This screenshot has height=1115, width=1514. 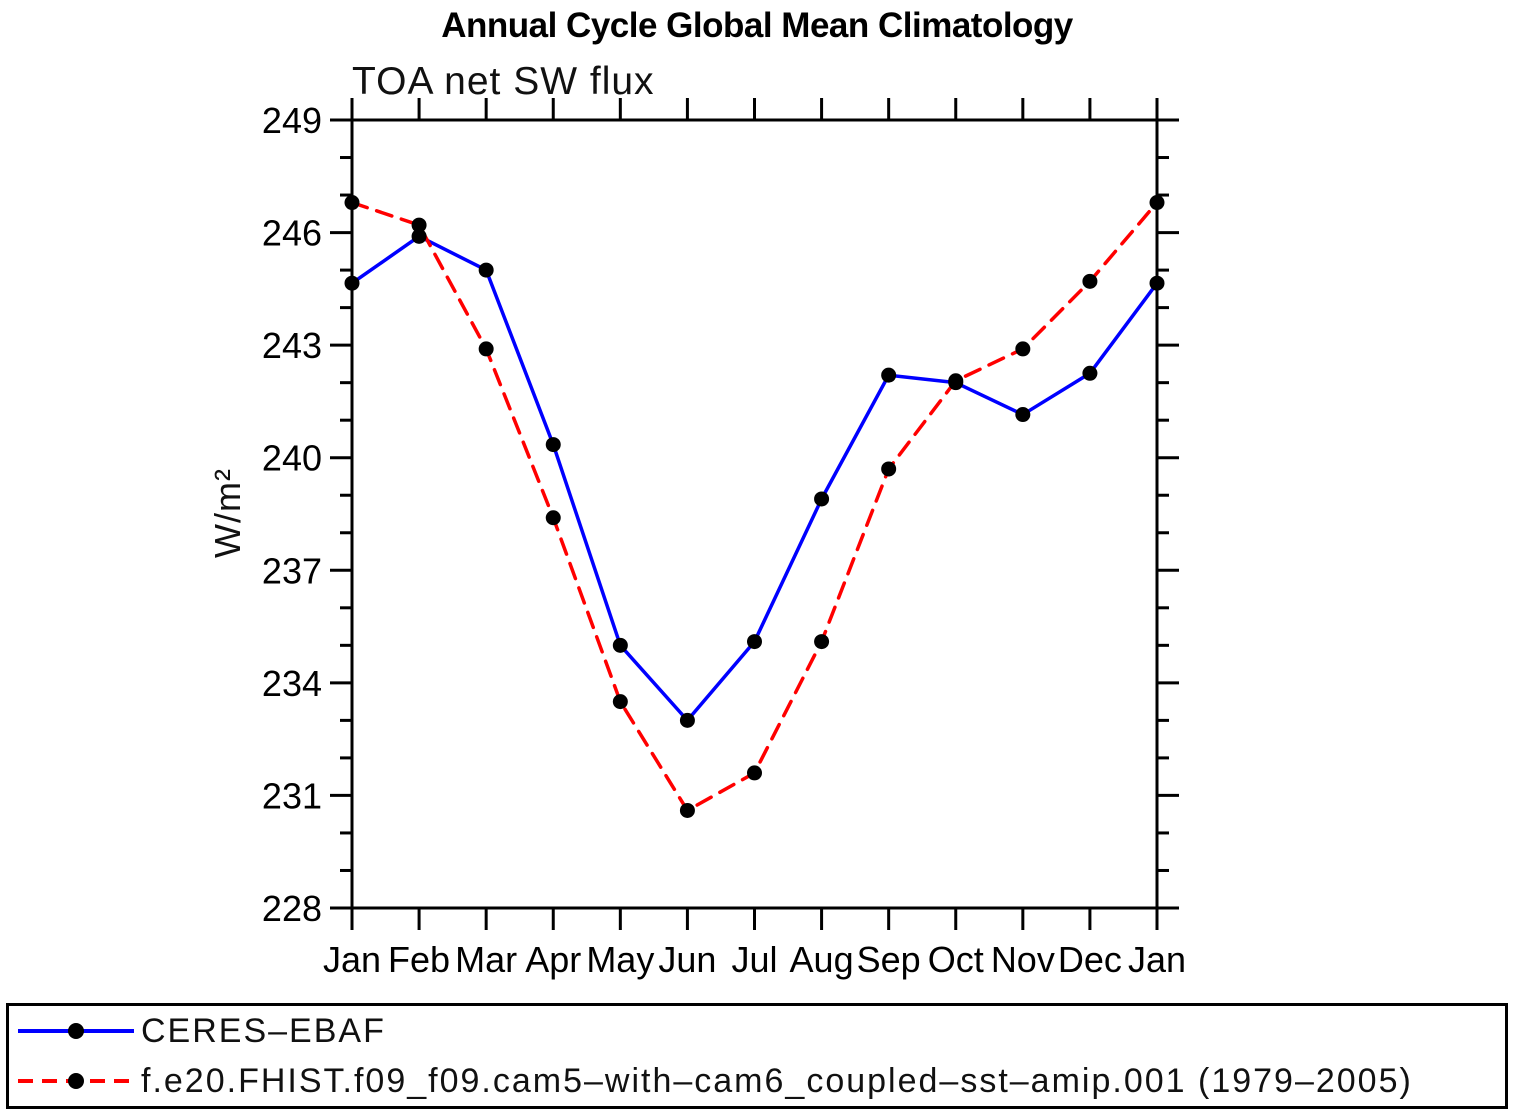 I want to click on x-axis-tick-labels: Jan Feb Mar Apr May Jun Jul Aug Sep Oct Nov Dec Jan, so click(x=754, y=959).